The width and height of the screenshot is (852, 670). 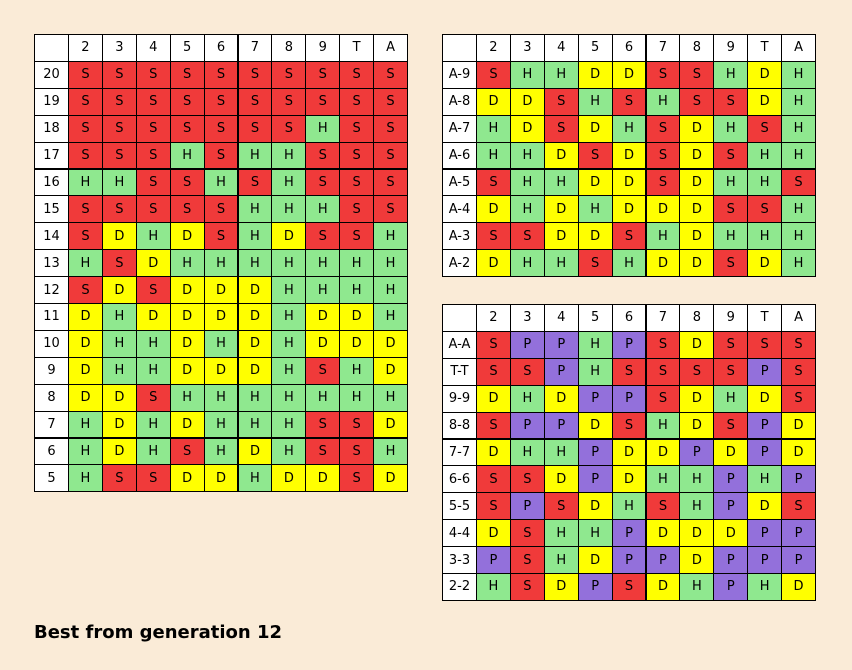 What do you see at coordinates (51, 128) in the screenshot?
I see `row-label: 18` at bounding box center [51, 128].